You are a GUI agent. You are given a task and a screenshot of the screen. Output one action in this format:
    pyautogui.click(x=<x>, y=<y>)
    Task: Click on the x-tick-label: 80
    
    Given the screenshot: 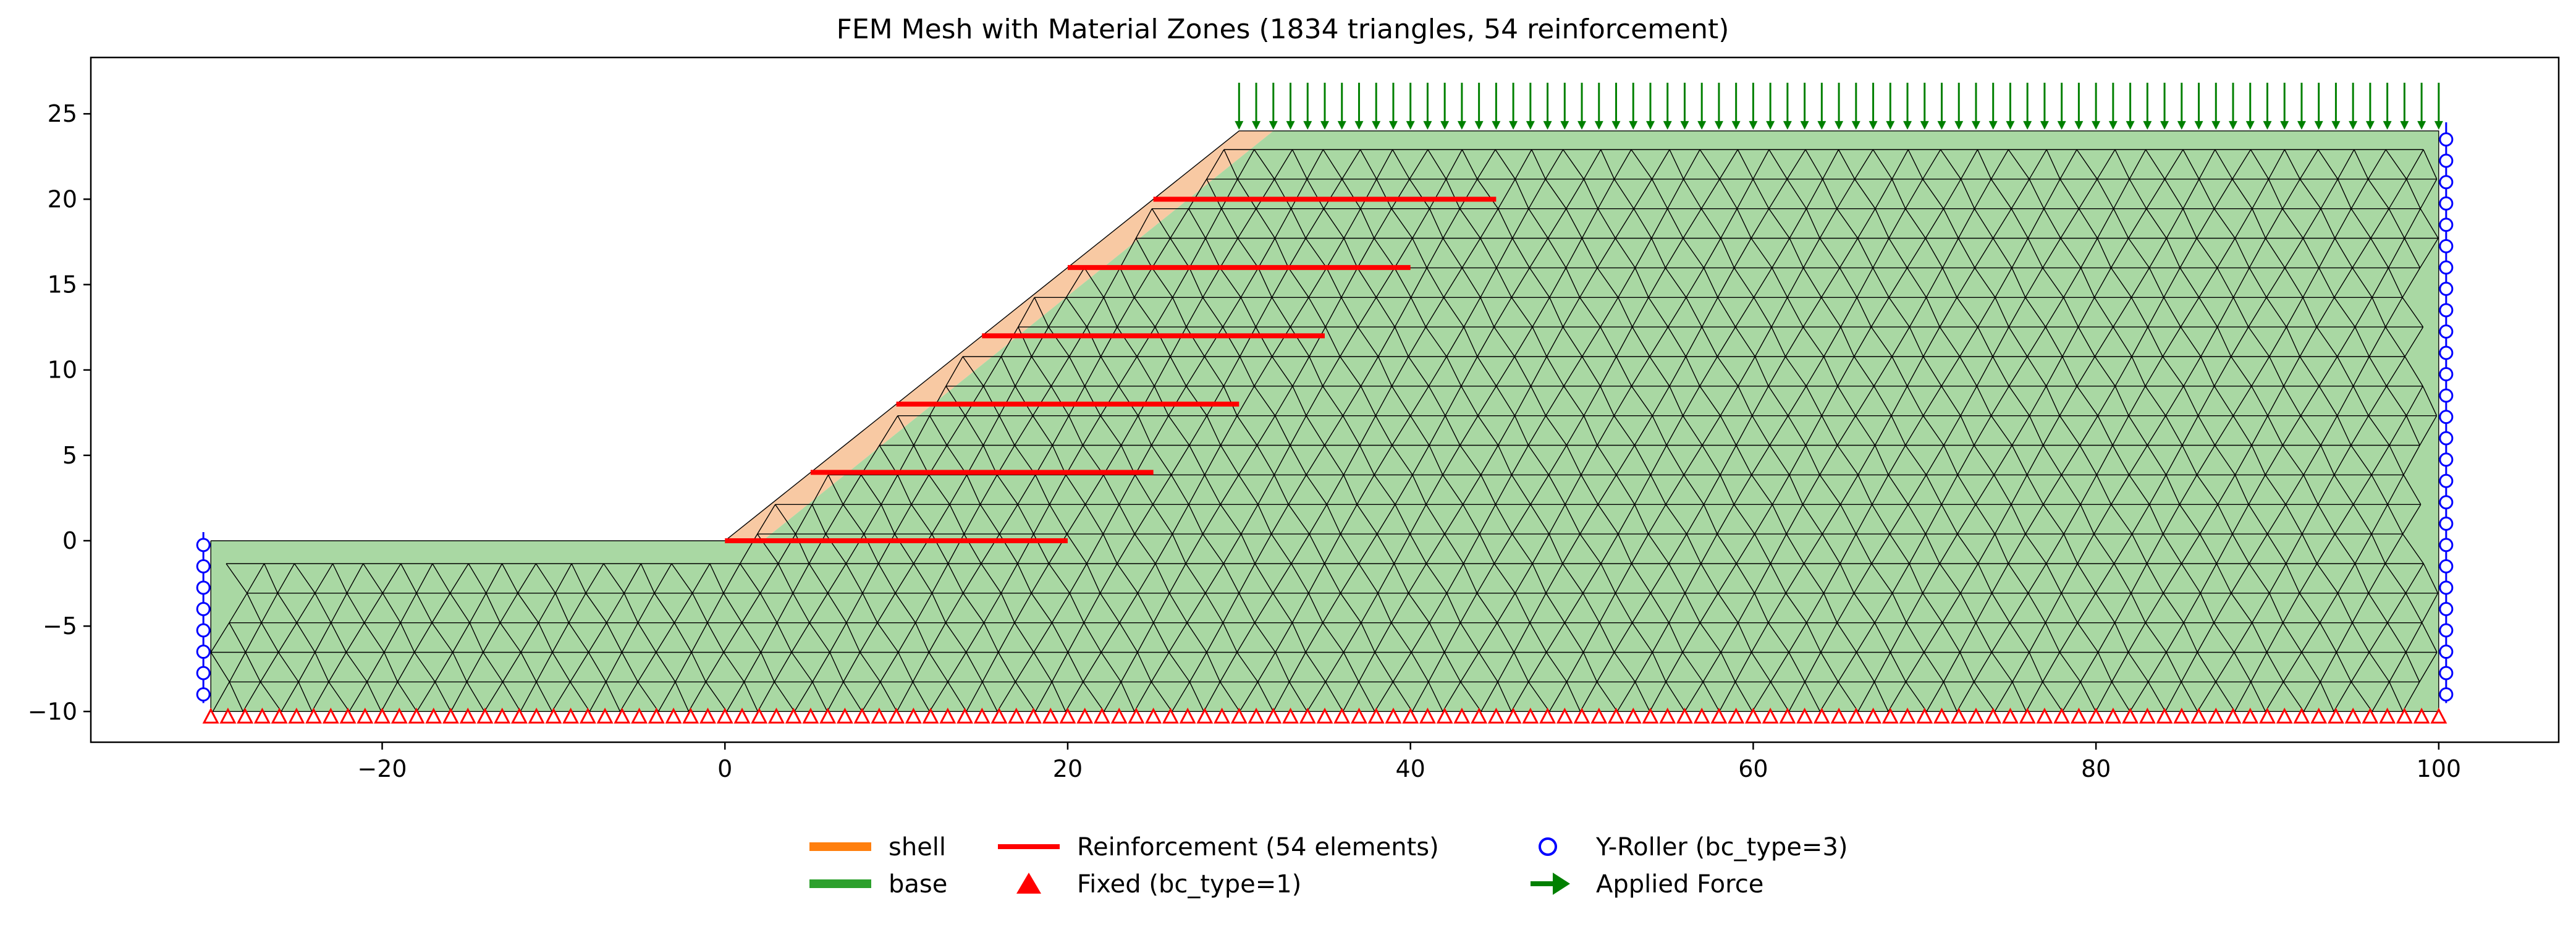 What is the action you would take?
    pyautogui.click(x=2096, y=768)
    